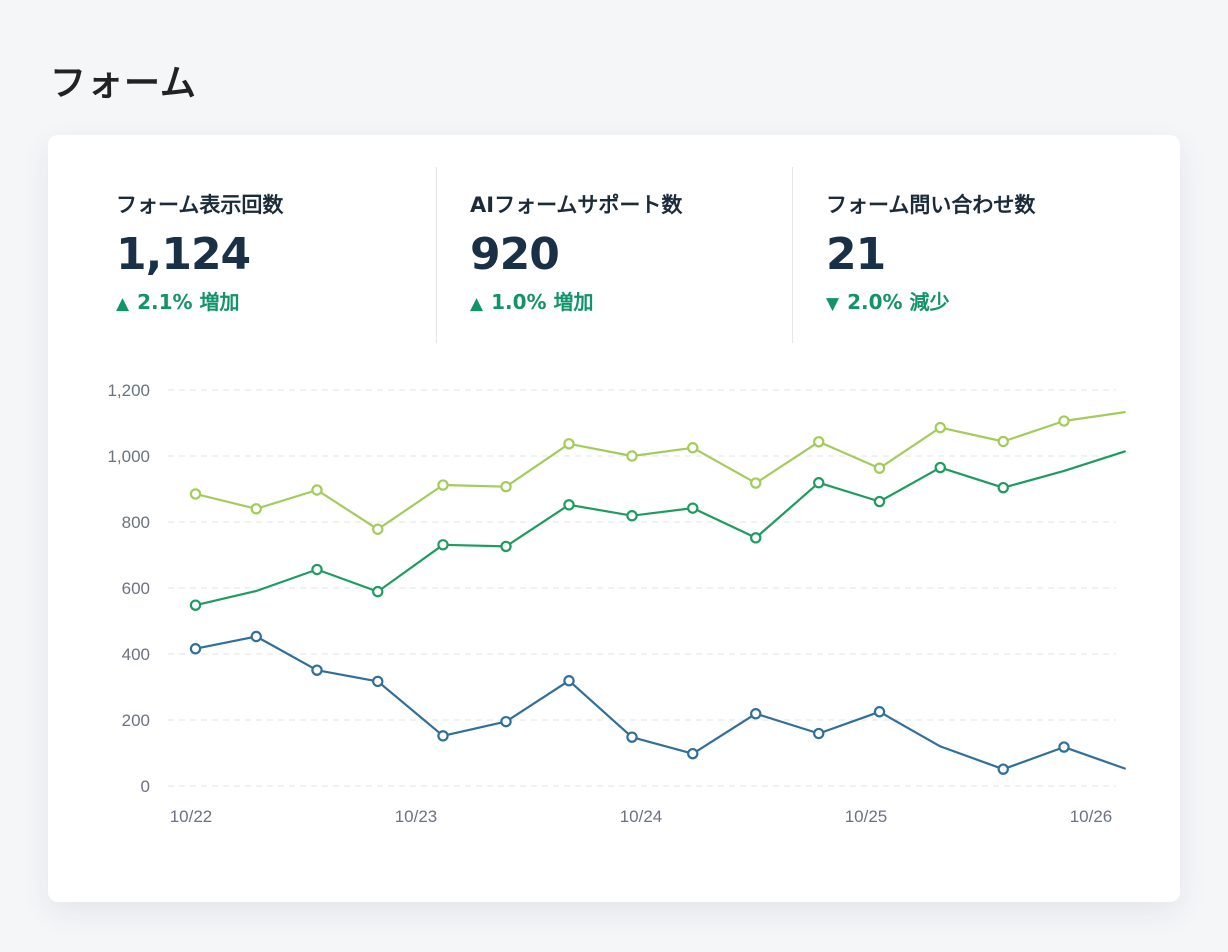 This screenshot has width=1228, height=952. I want to click on y-tick-label: 800, so click(136, 522).